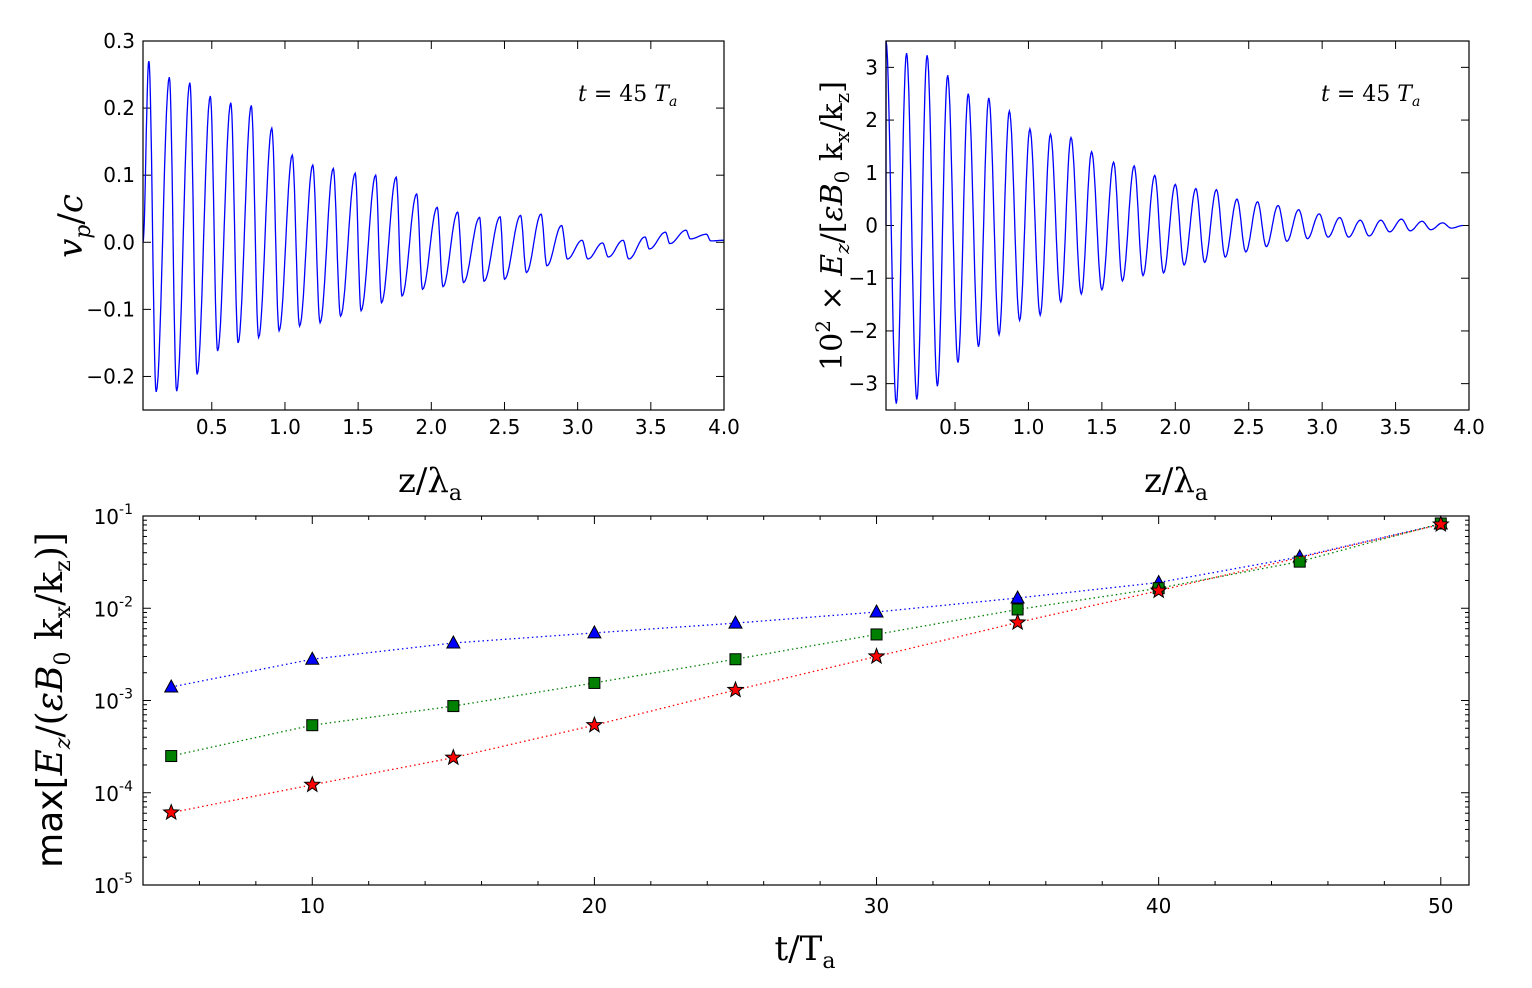 The height and width of the screenshot is (988, 1532). What do you see at coordinates (871, 226) in the screenshot?
I see `y-tick-label: 0` at bounding box center [871, 226].